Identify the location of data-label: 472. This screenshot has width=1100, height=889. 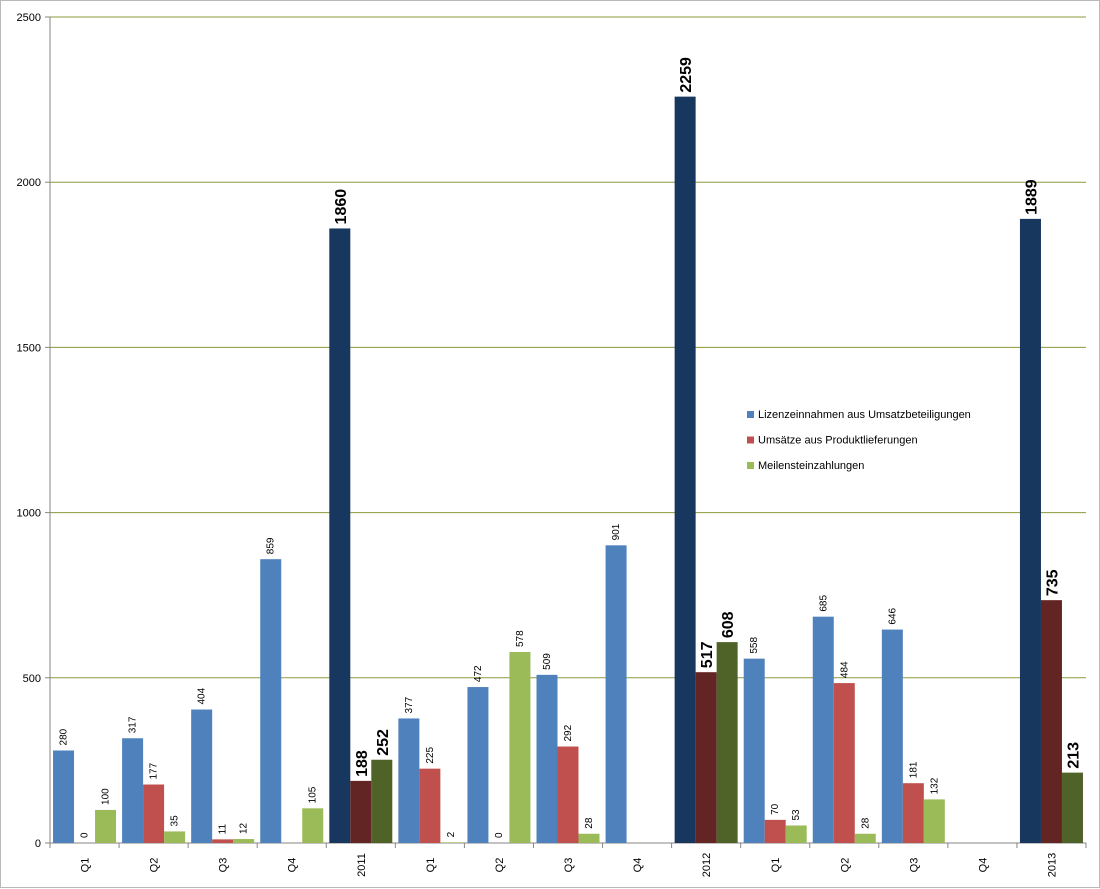
(478, 673).